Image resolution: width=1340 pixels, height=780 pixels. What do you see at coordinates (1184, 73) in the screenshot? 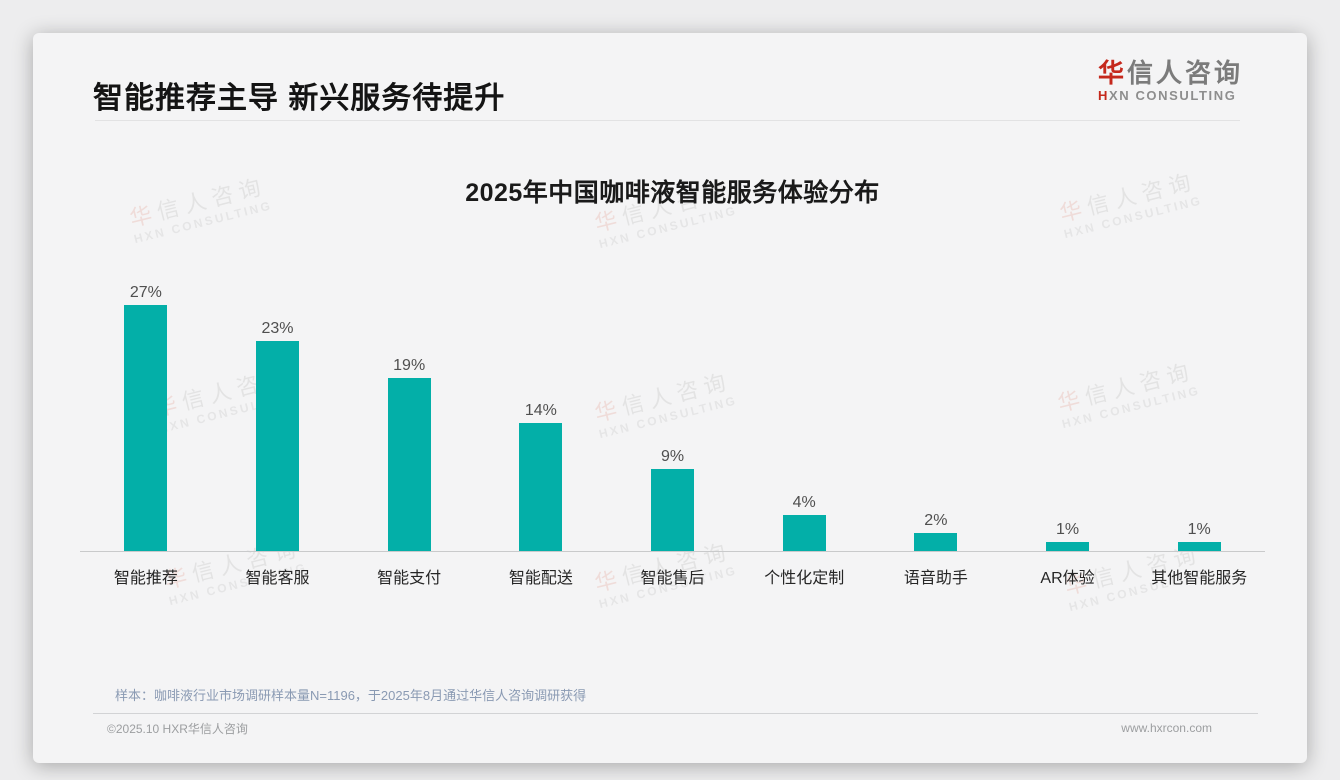
I see `brand-logo-cn-text: 信人咨询` at bounding box center [1184, 73].